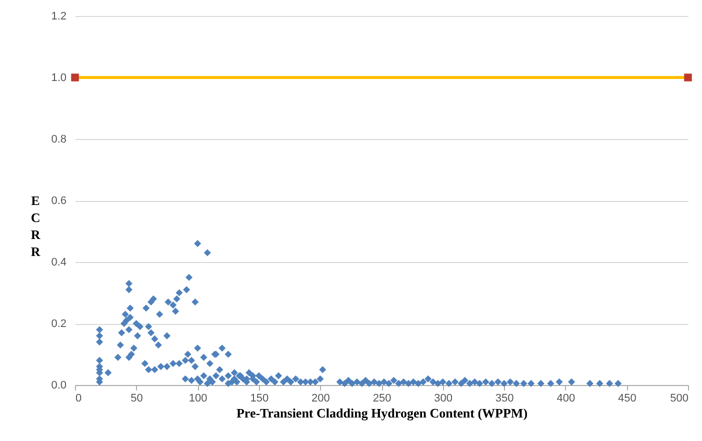  What do you see at coordinates (58, 201) in the screenshot?
I see `y-tick-label: 0.6` at bounding box center [58, 201].